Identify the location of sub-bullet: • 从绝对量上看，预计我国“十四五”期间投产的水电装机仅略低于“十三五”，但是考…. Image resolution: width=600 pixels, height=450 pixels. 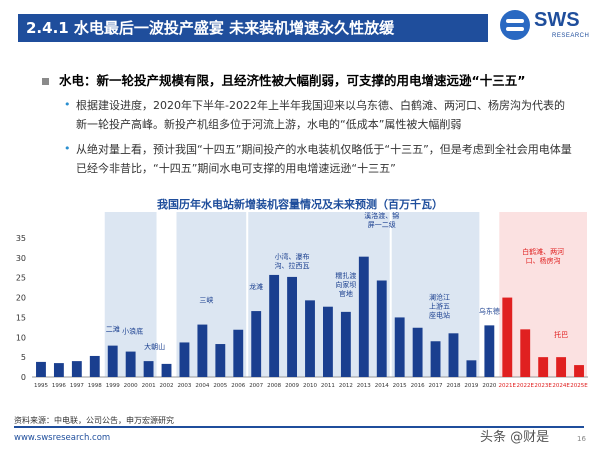
(319, 159).